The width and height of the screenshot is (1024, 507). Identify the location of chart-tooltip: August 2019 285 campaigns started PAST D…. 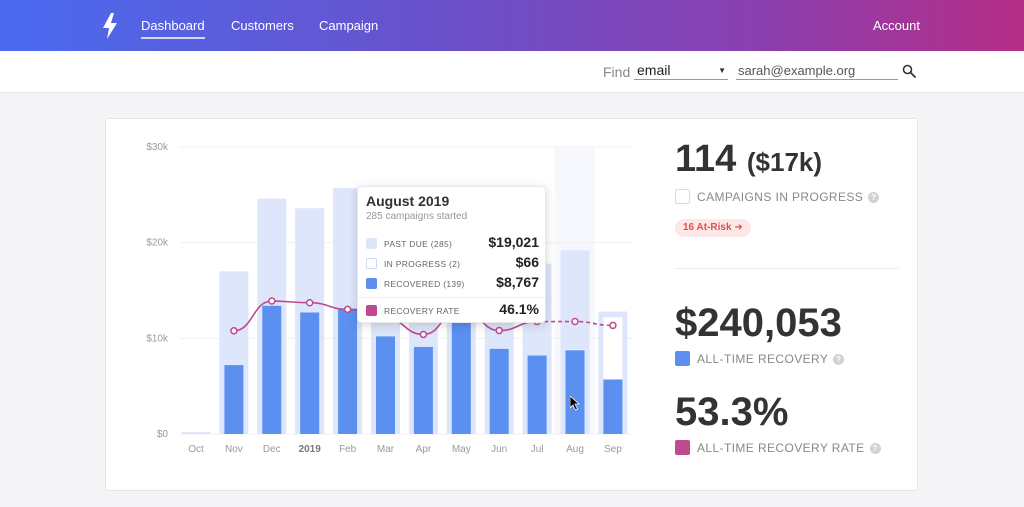
(451, 254).